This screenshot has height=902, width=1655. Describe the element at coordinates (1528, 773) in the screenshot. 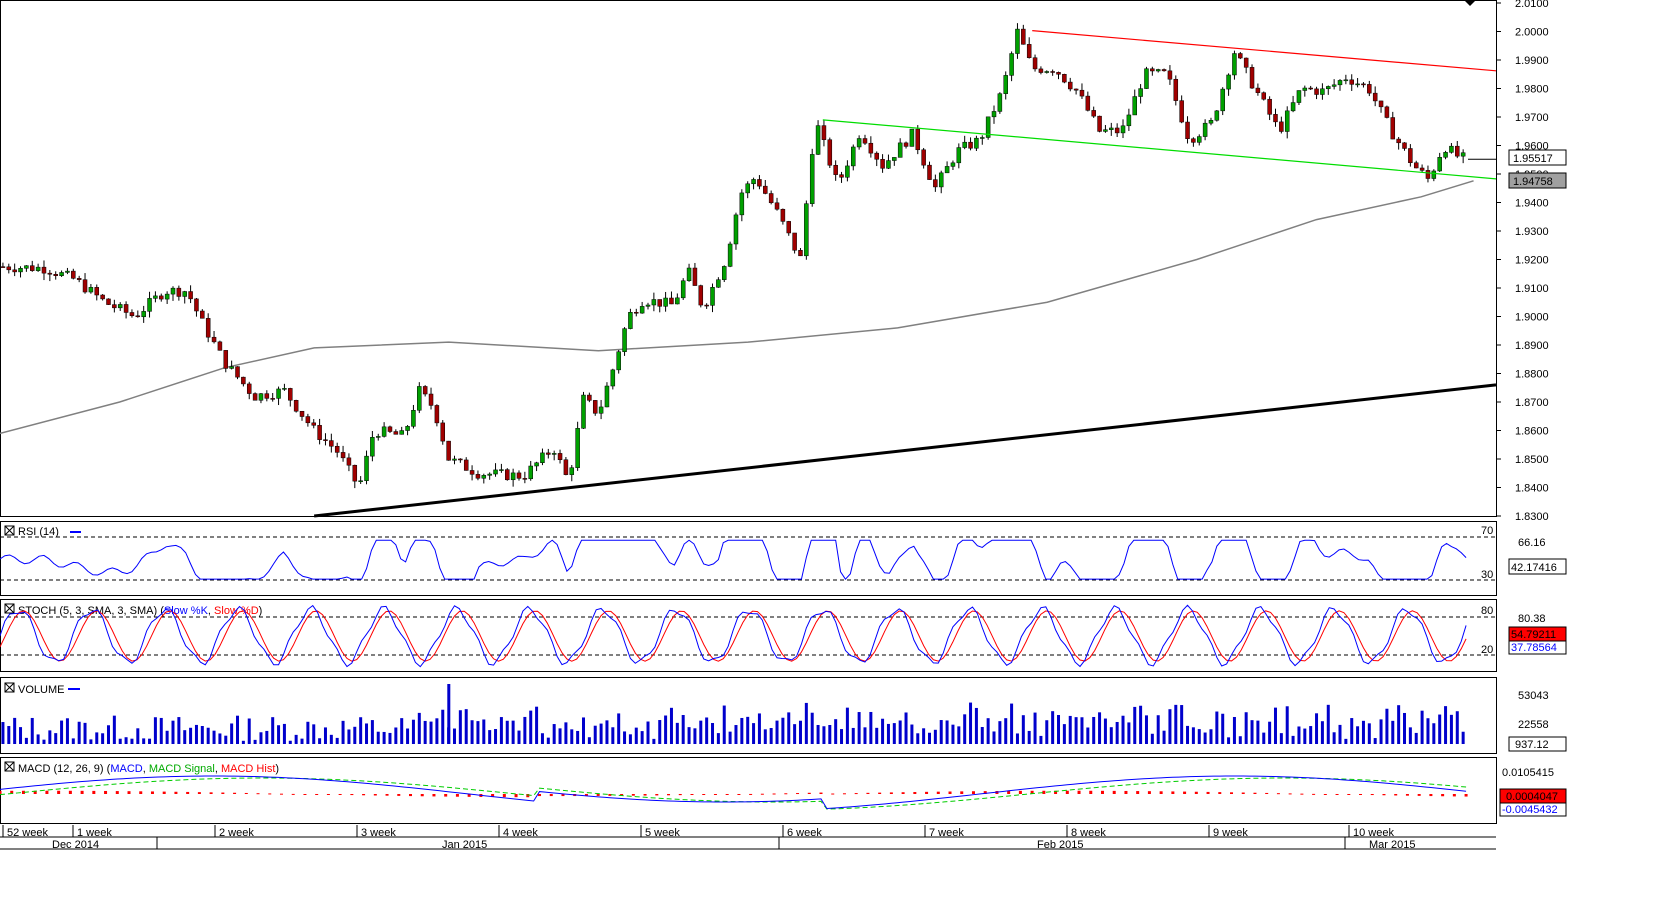

I see `macd-axis-label: 0.0105415` at that location.